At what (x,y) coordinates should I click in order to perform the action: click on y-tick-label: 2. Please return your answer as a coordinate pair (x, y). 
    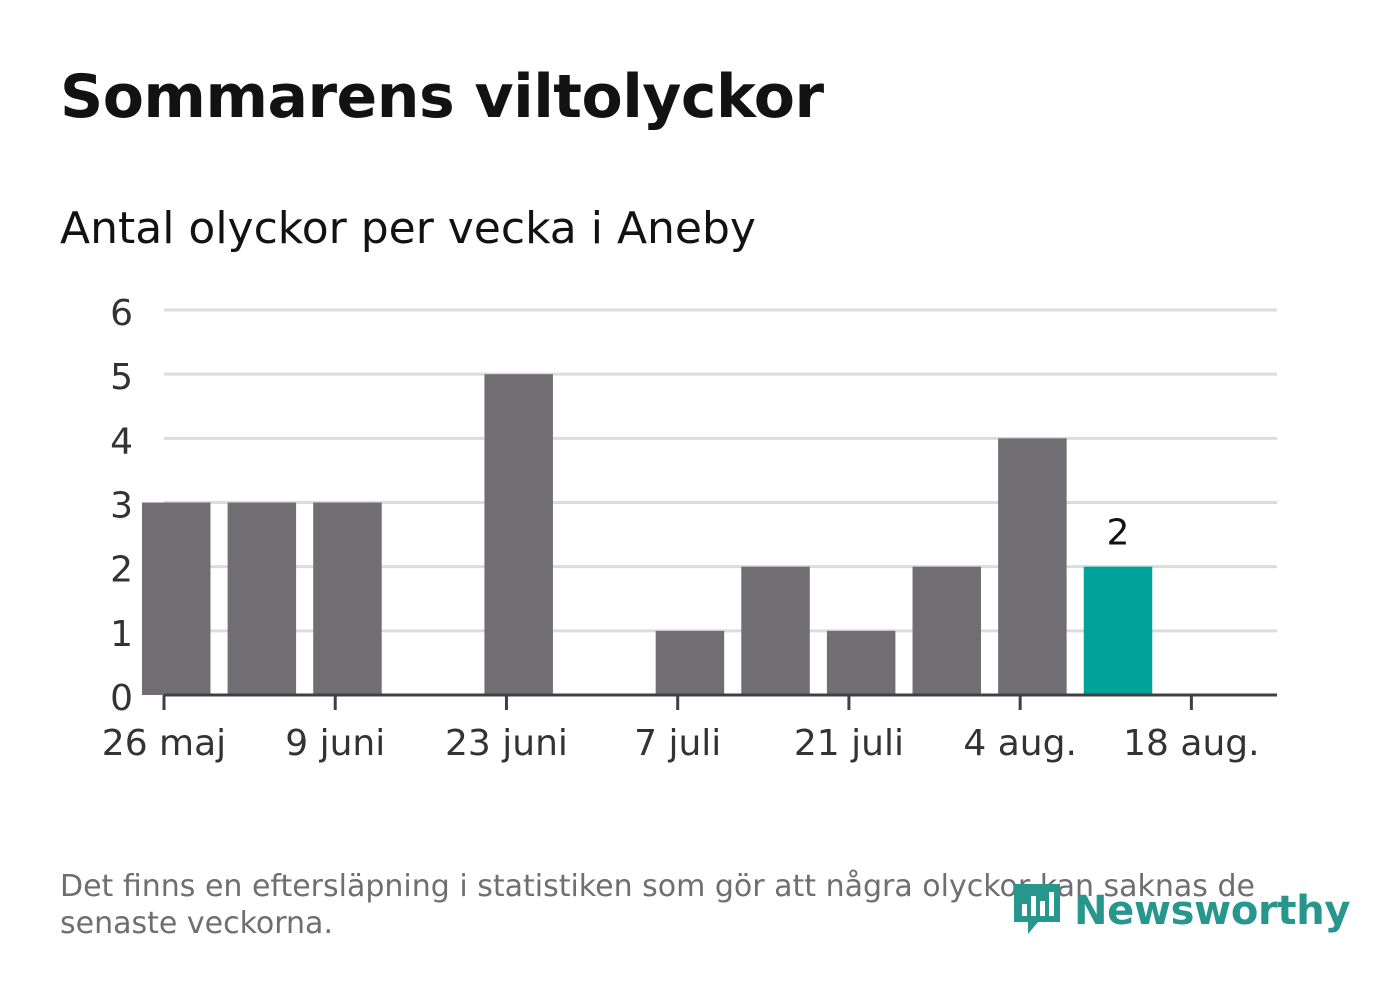
    Looking at the image, I should click on (121, 570).